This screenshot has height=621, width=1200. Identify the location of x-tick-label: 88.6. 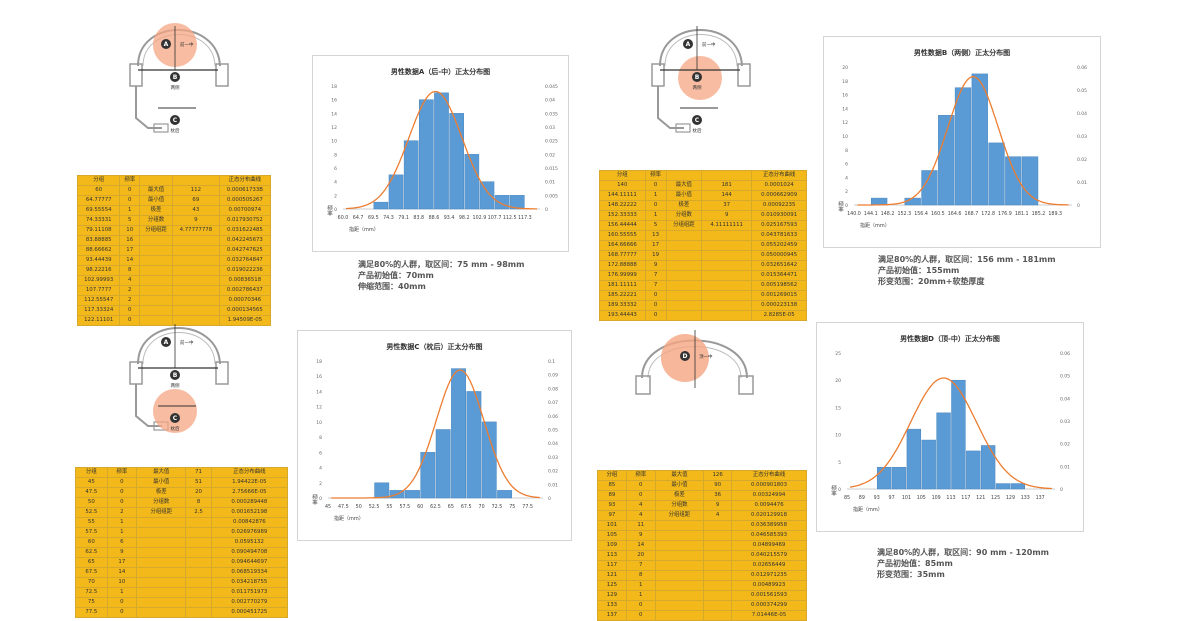
(434, 218).